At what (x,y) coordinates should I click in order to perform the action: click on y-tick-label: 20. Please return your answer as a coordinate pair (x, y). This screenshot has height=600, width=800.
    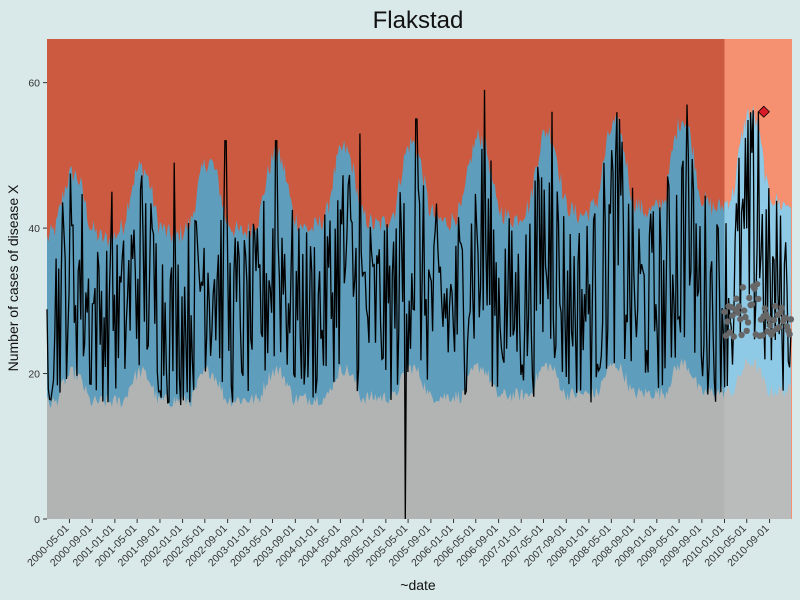
    Looking at the image, I should click on (34, 375).